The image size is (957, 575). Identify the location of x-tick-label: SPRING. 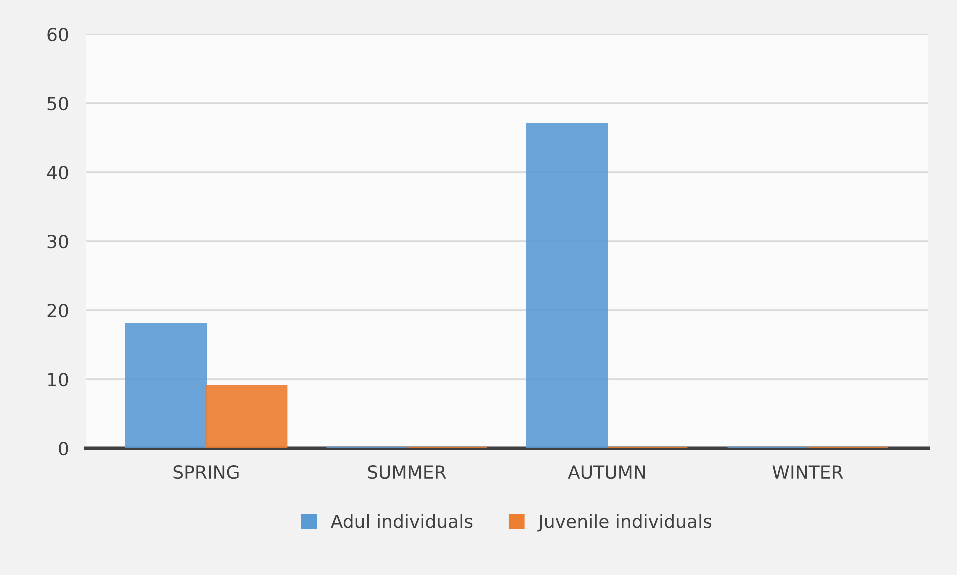
(206, 472).